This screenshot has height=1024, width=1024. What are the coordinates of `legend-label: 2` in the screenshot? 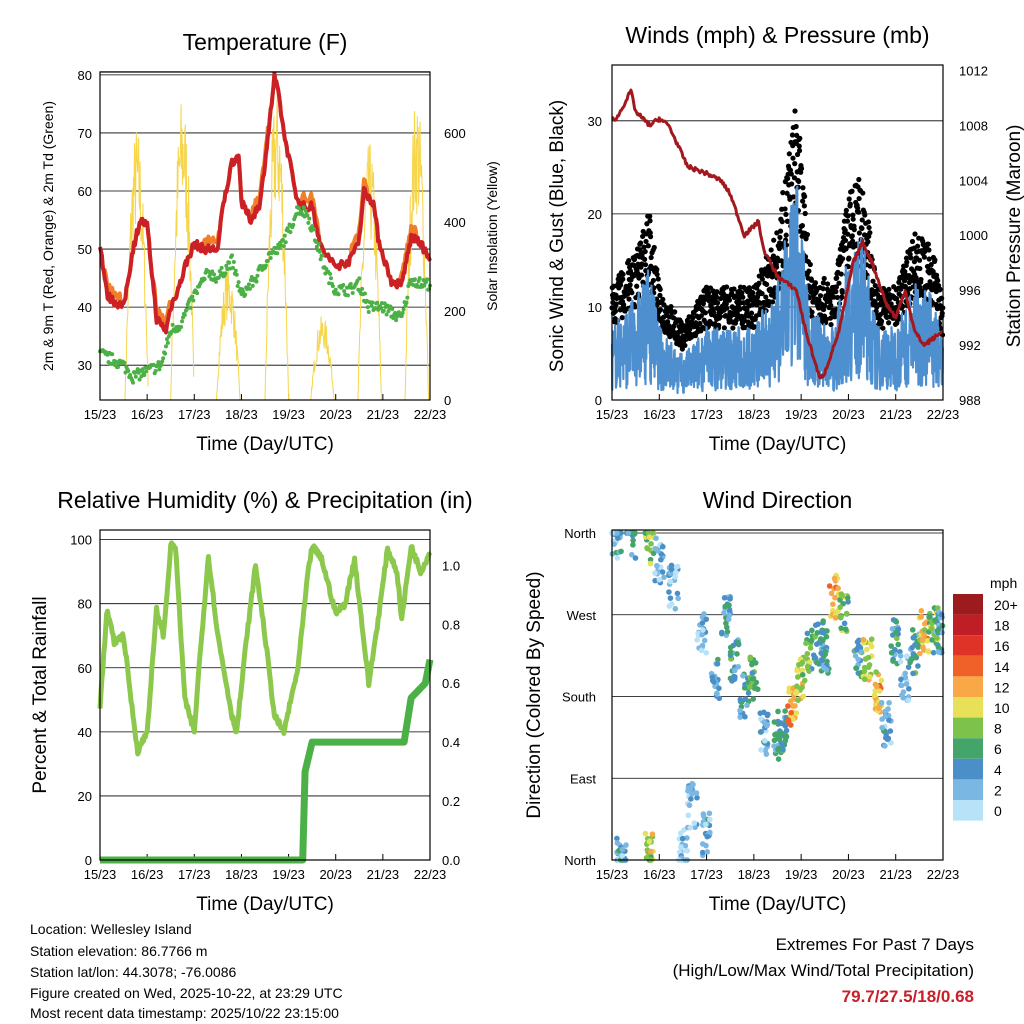 It's located at (998, 790).